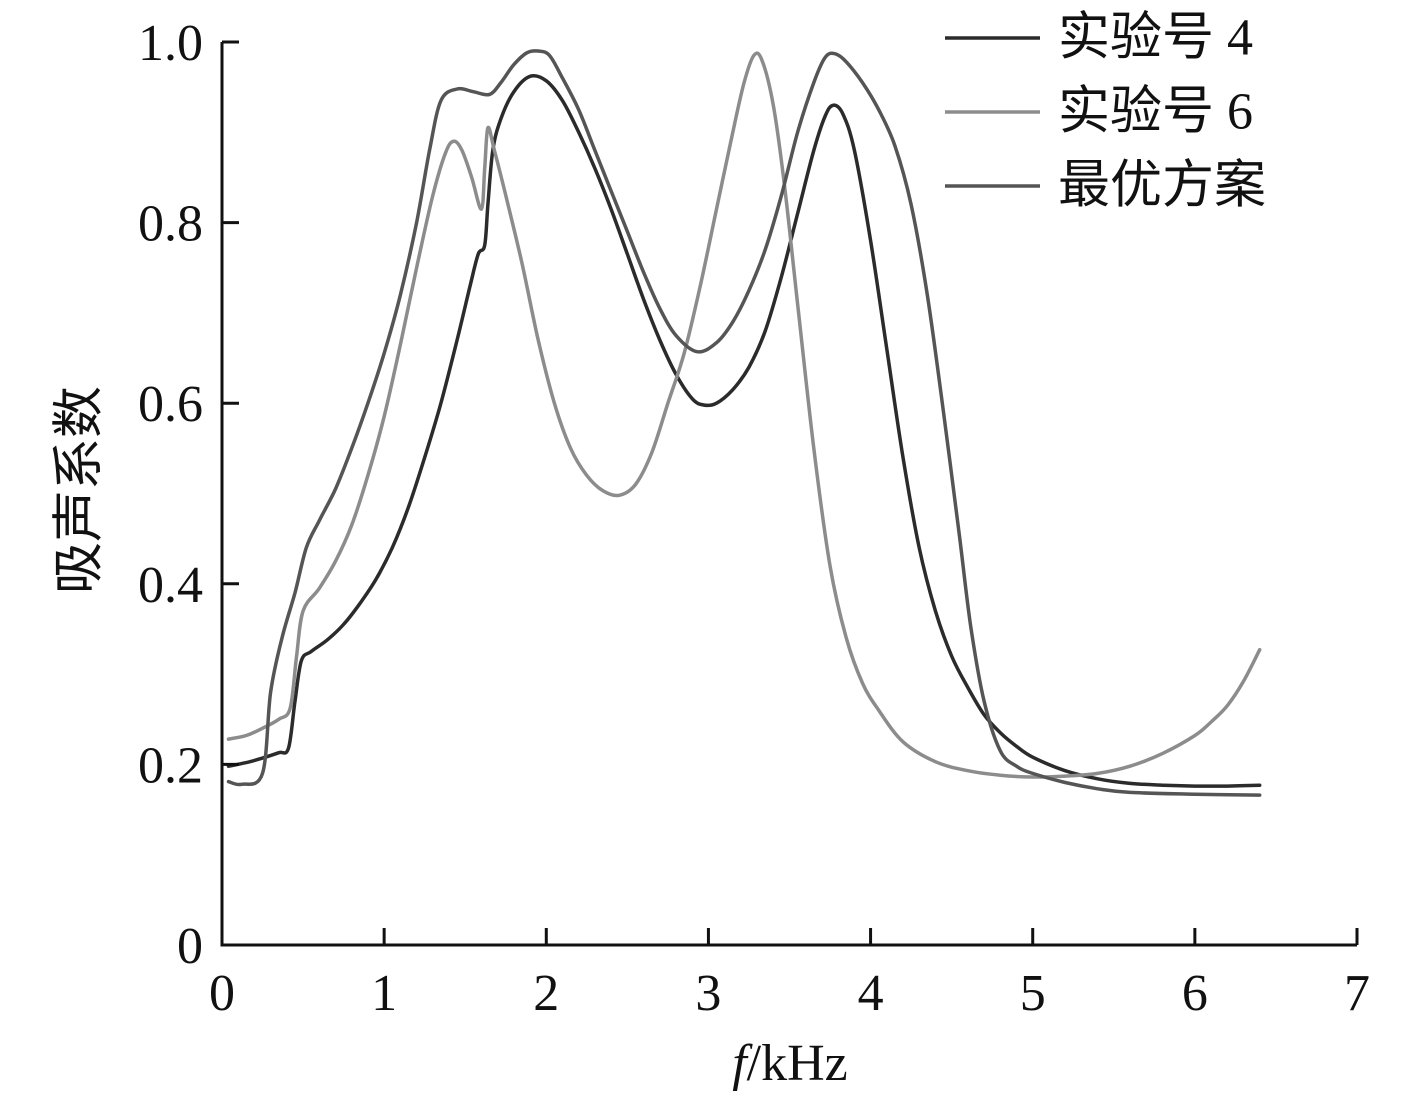 The image size is (1417, 1098). Describe the element at coordinates (170, 224) in the screenshot. I see `y-tick-label: 0.8` at that location.